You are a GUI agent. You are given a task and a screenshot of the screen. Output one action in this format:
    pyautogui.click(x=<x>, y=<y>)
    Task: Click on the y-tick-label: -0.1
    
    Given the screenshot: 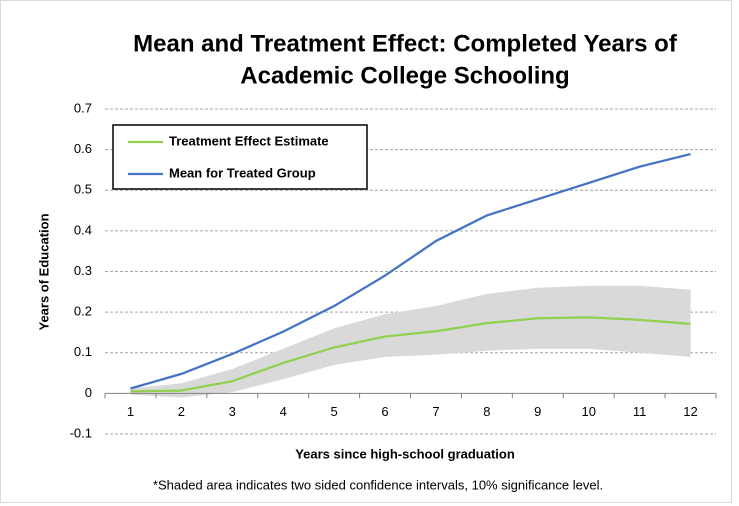 What is the action you would take?
    pyautogui.click(x=81, y=432)
    